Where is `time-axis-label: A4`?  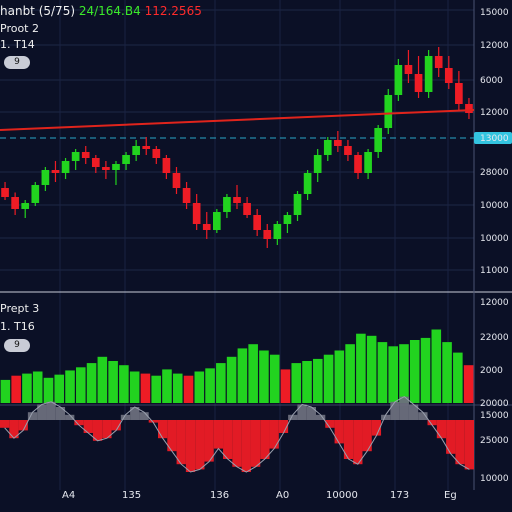
time-axis-label: A4 is located at coordinates (68, 495).